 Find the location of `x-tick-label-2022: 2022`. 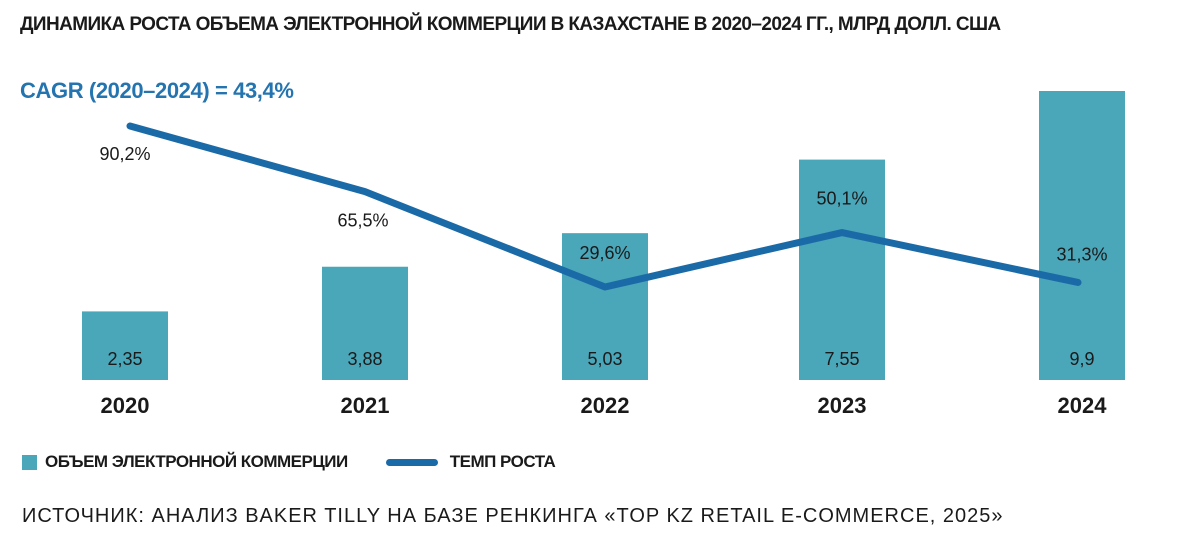

x-tick-label-2022: 2022 is located at coordinates (605, 405).